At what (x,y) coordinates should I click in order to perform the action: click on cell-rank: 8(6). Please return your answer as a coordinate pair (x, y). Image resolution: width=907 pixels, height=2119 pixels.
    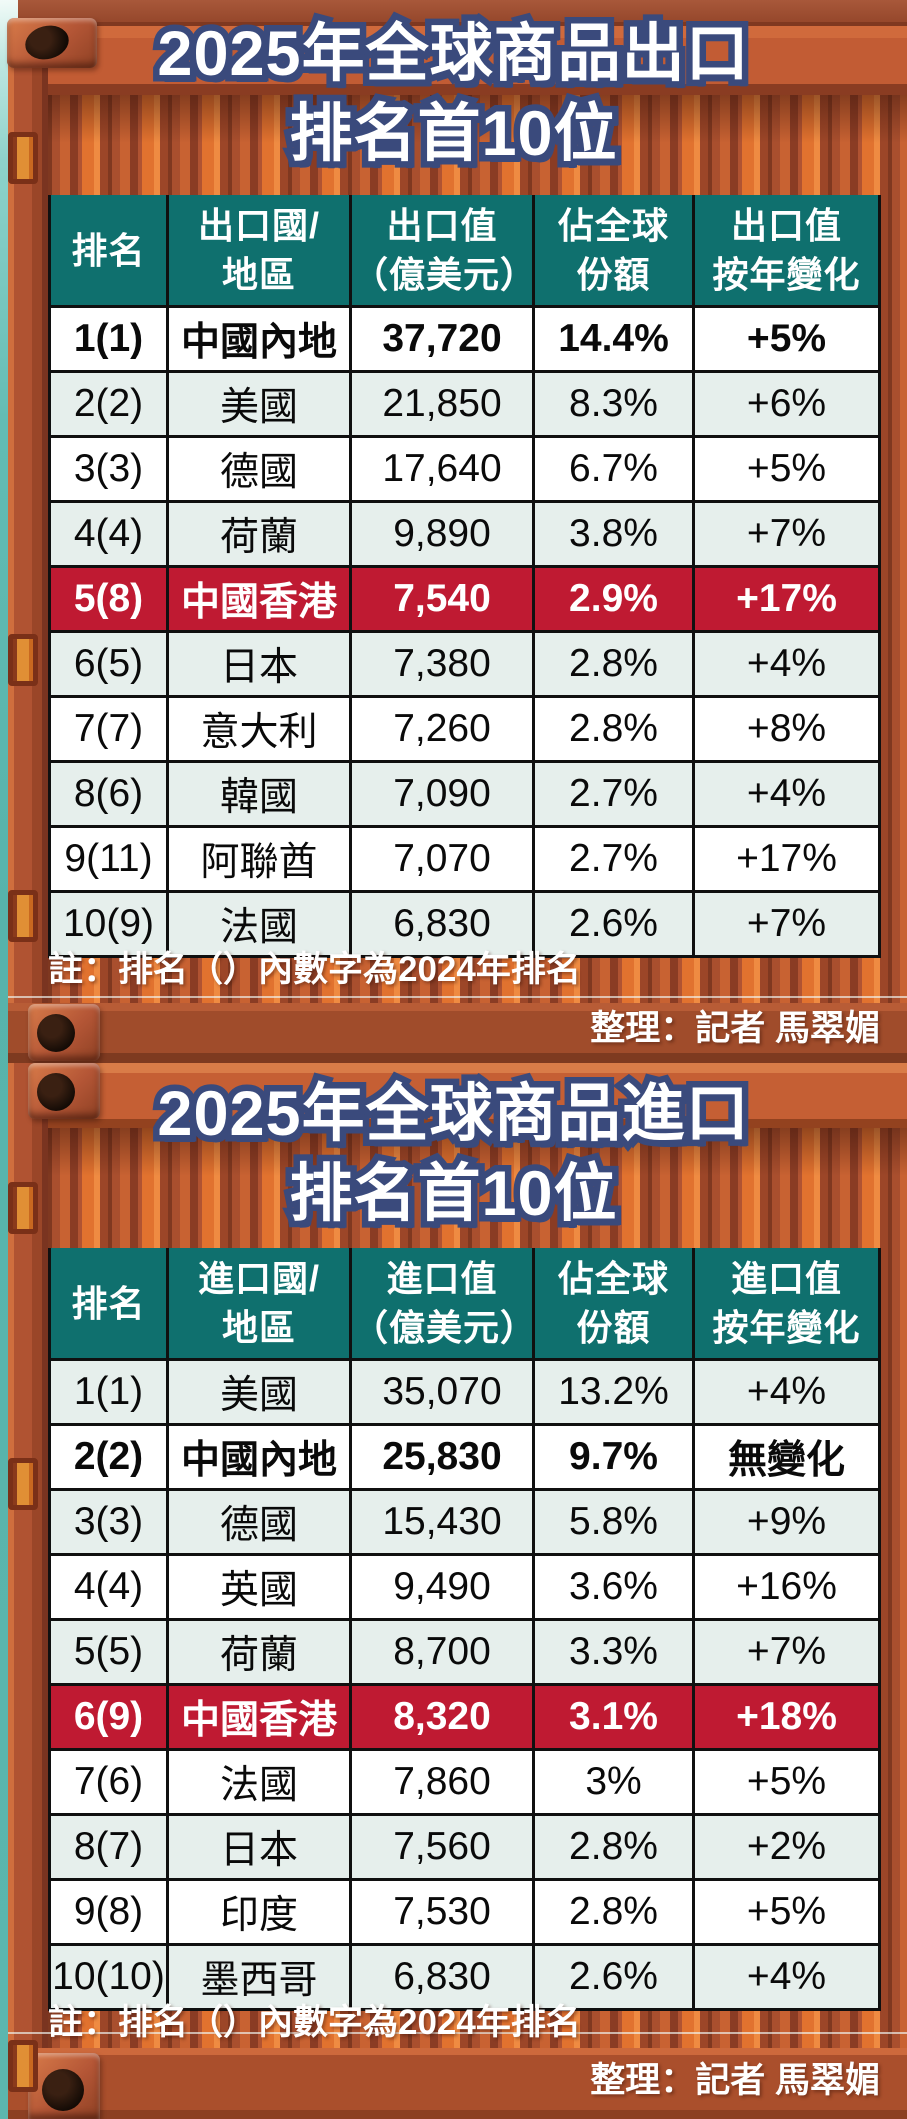
    Looking at the image, I should click on (108, 794).